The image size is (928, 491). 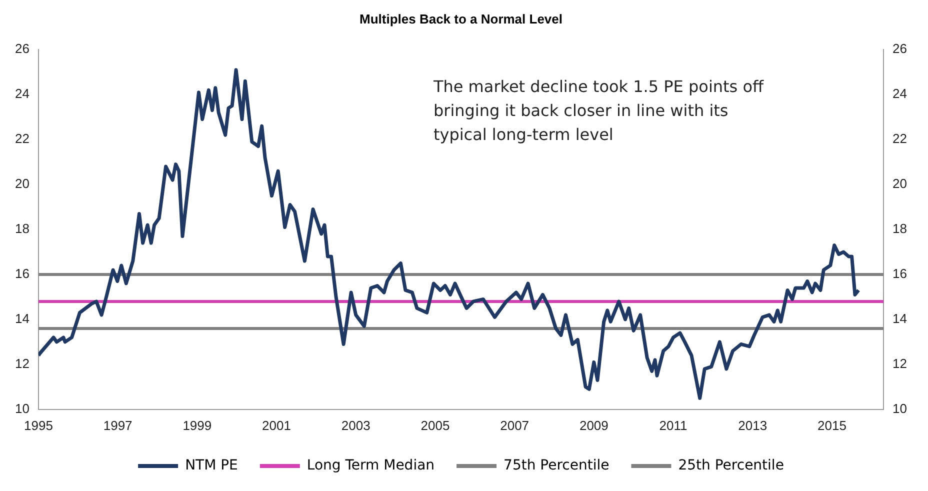 I want to click on legend-label: Long Term Median, so click(x=370, y=466).